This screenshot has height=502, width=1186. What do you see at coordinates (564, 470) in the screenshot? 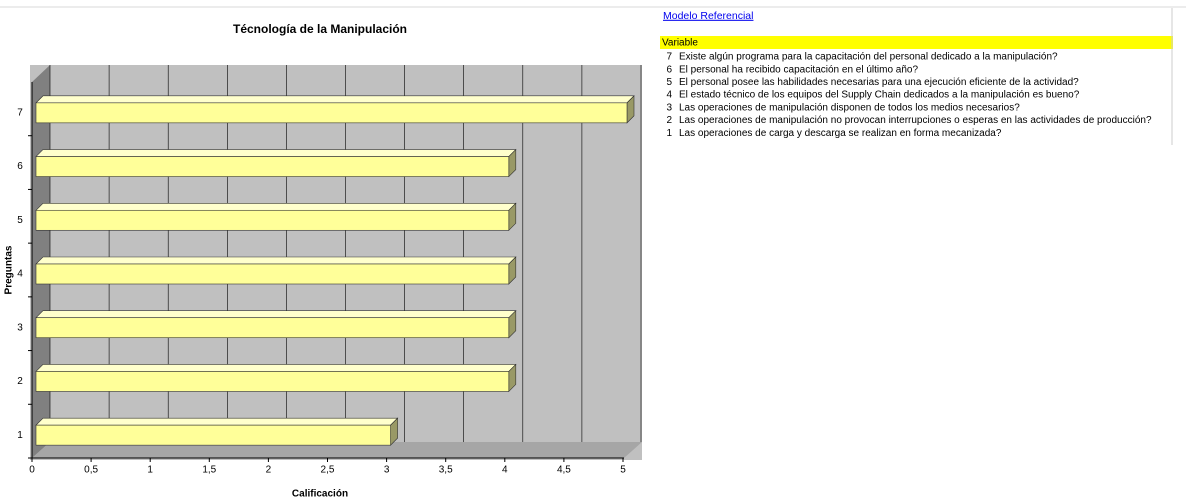
I see `x-tick-label: 4,5` at bounding box center [564, 470].